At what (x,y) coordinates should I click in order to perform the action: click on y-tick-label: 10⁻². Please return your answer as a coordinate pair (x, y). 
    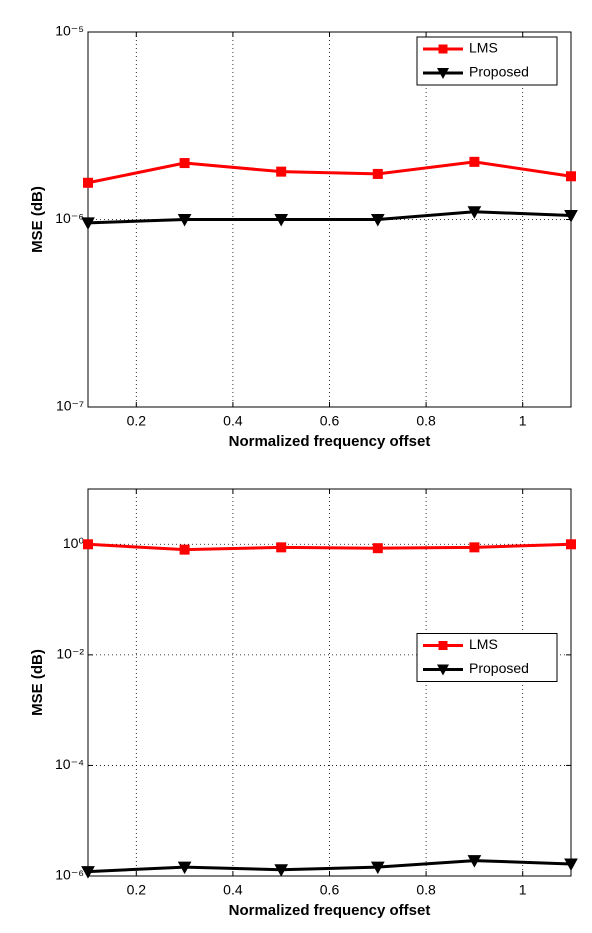
    Looking at the image, I should click on (70, 654).